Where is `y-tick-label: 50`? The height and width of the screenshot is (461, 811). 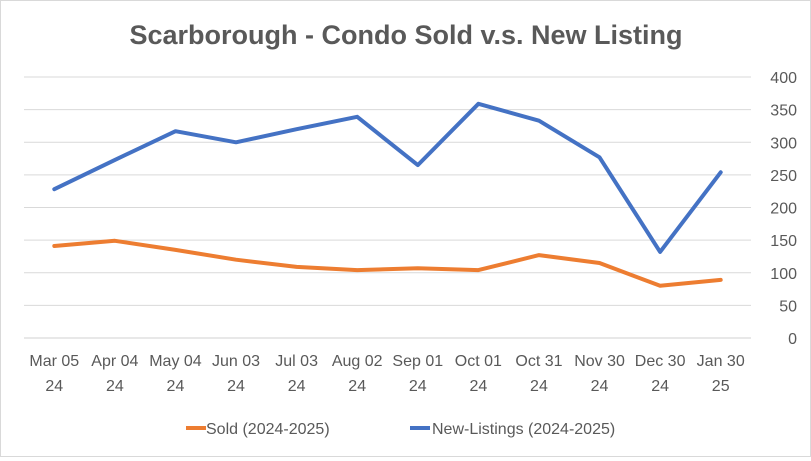
y-tick-label: 50 is located at coordinates (788, 306).